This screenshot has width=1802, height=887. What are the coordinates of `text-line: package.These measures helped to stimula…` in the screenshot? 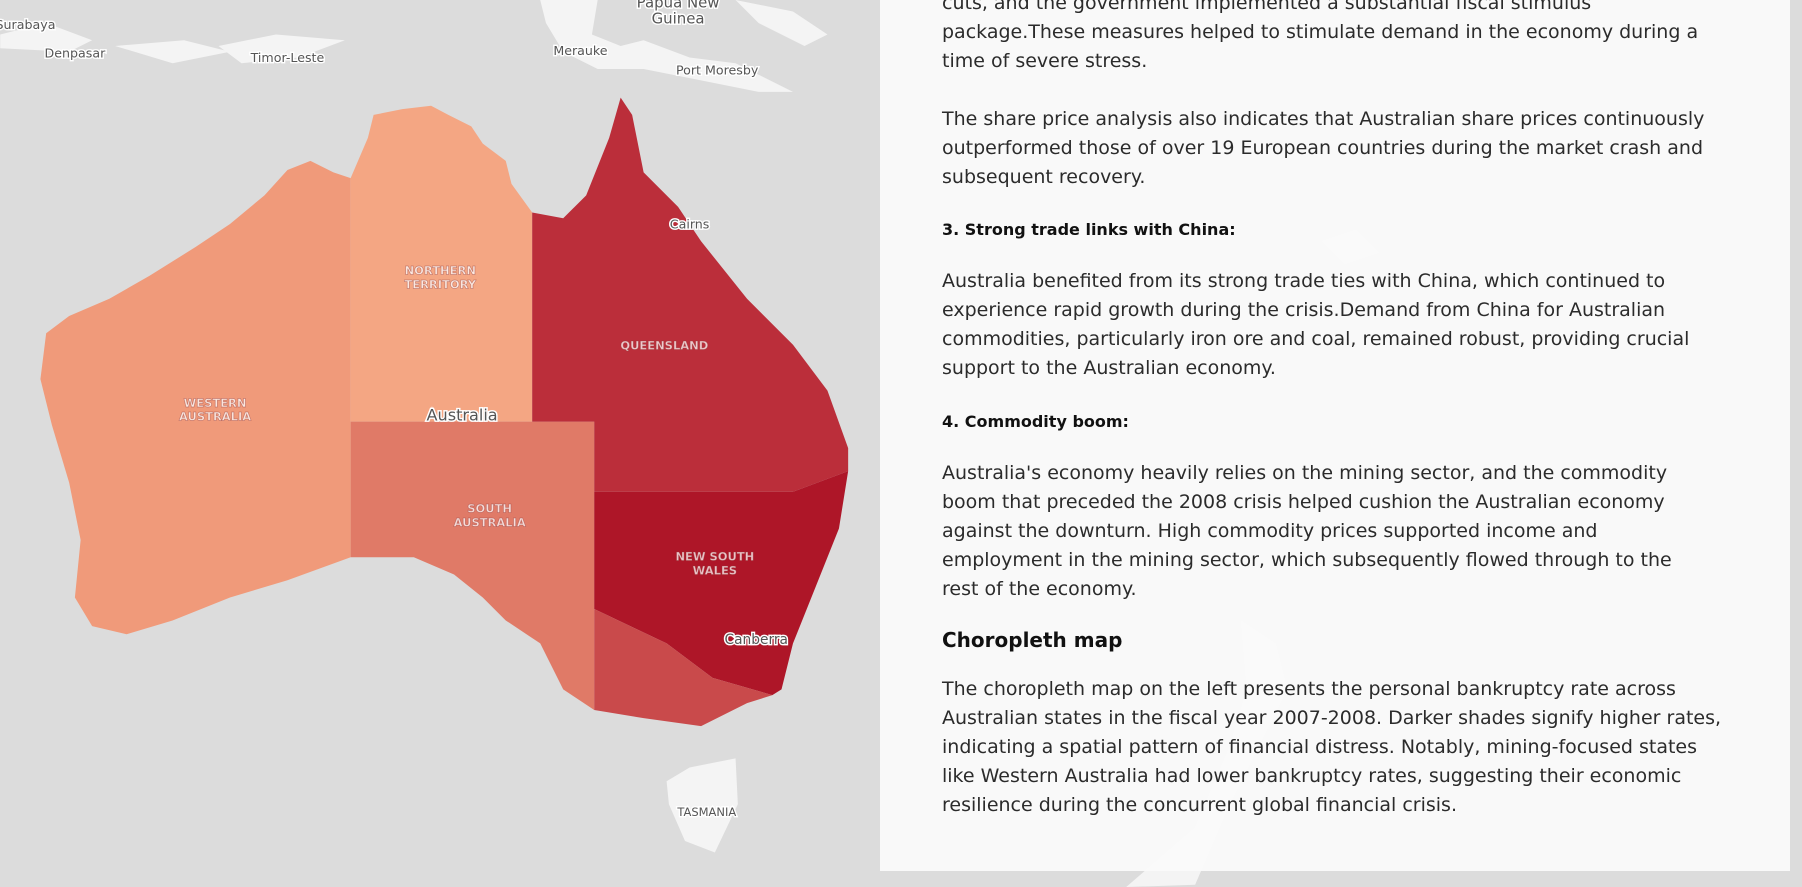 It's located at (1320, 32).